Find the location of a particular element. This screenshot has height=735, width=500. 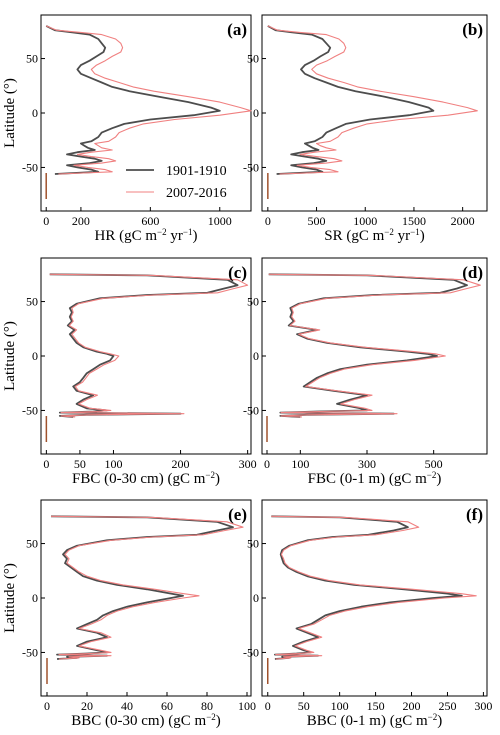

x-tick-label: 250 is located at coordinates (447, 706).